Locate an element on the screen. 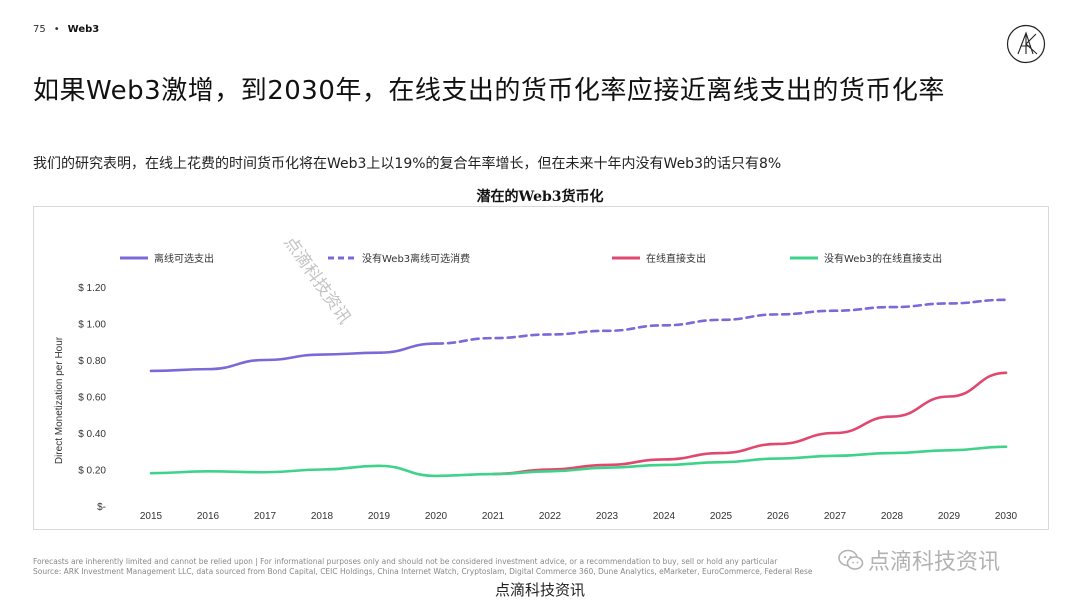 Image resolution: width=1080 pixels, height=608 pixels. y-tick-label: $ 0.20 is located at coordinates (92, 471).